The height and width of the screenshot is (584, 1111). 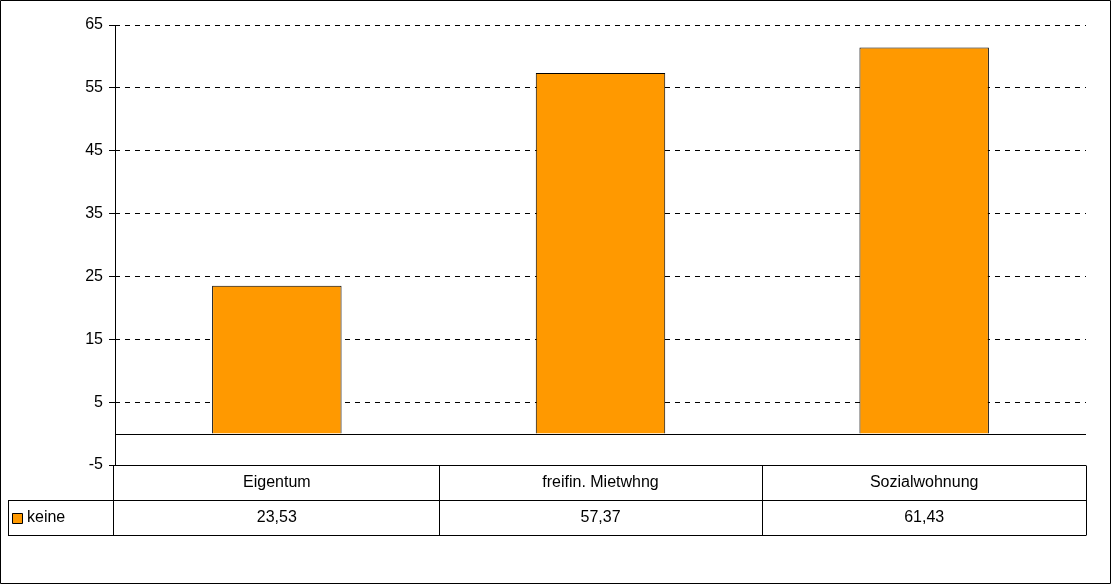 I want to click on data-label: 23,53, so click(x=276, y=517).